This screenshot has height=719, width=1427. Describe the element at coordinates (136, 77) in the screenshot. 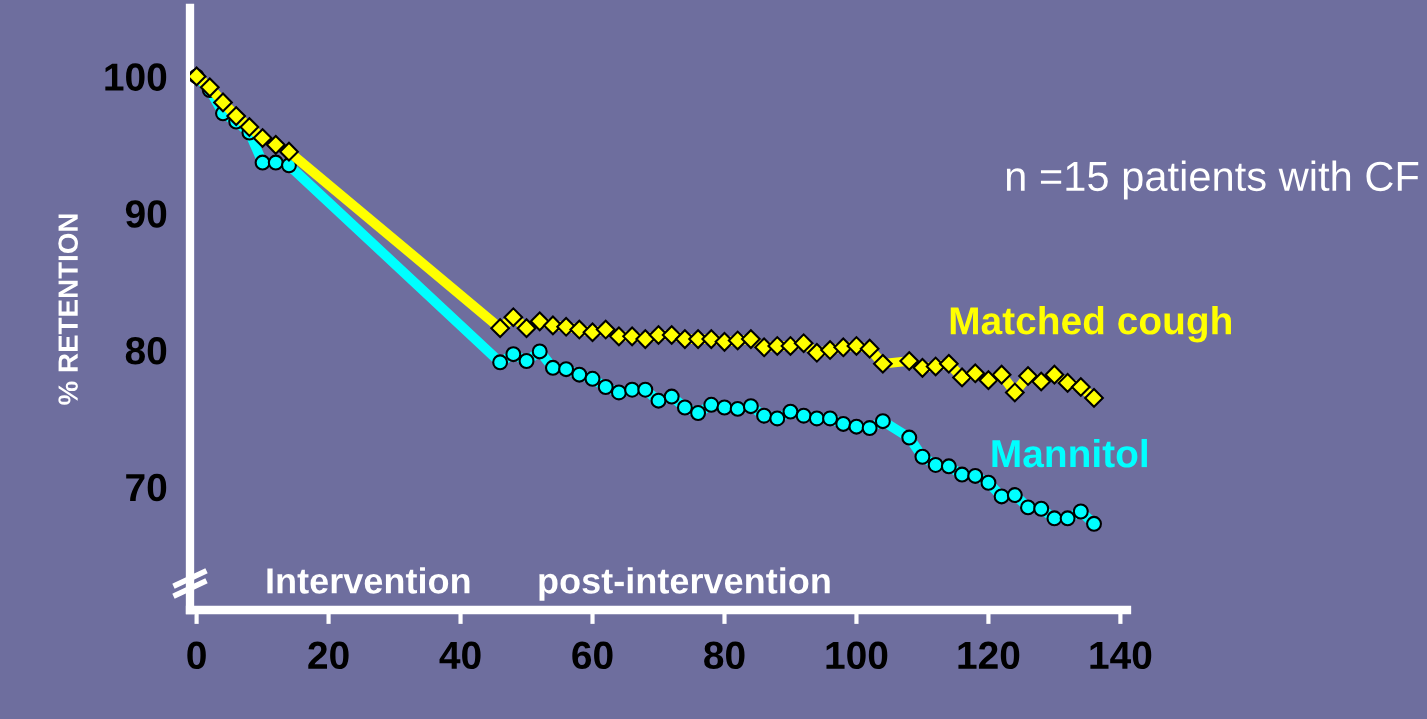

I see `y-tick-label: 100` at that location.